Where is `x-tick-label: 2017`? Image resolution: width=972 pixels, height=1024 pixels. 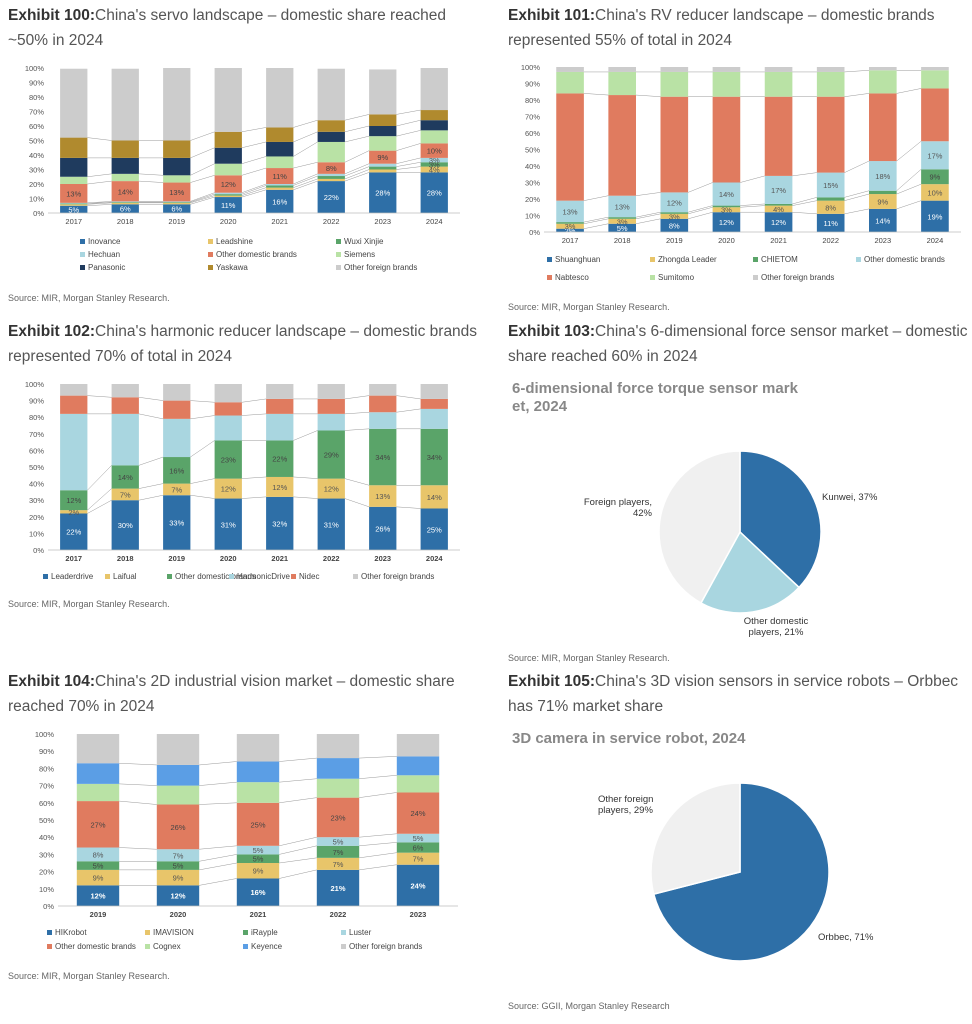
x-tick-label: 2017 is located at coordinates (73, 558).